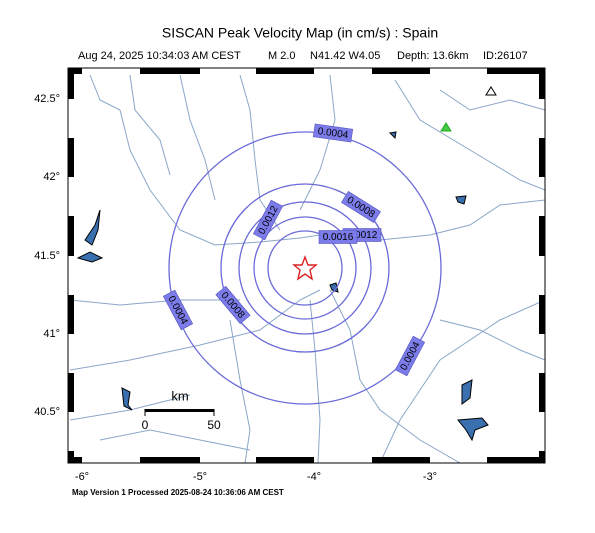  What do you see at coordinates (179, 395) in the screenshot?
I see `scale-unit: km` at bounding box center [179, 395].